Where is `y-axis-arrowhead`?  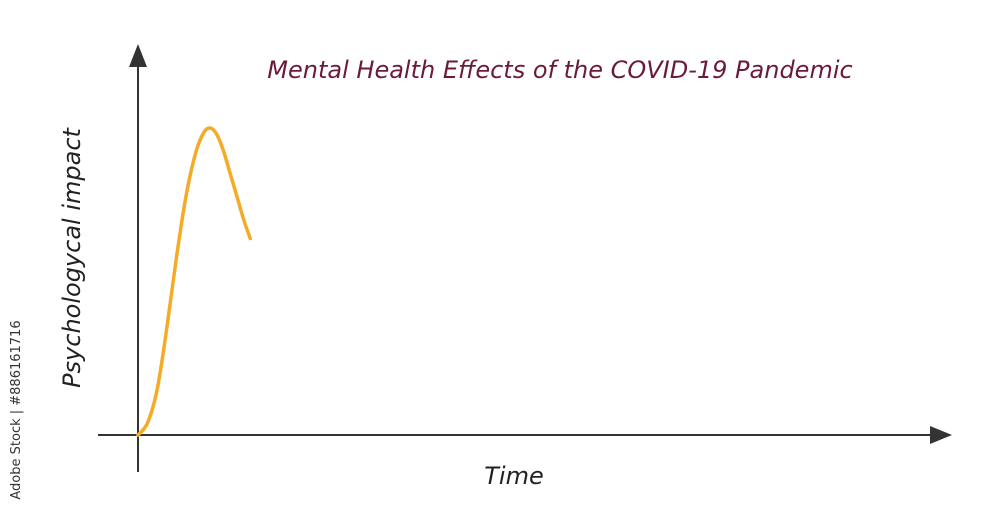 y-axis-arrowhead is located at coordinates (138, 55).